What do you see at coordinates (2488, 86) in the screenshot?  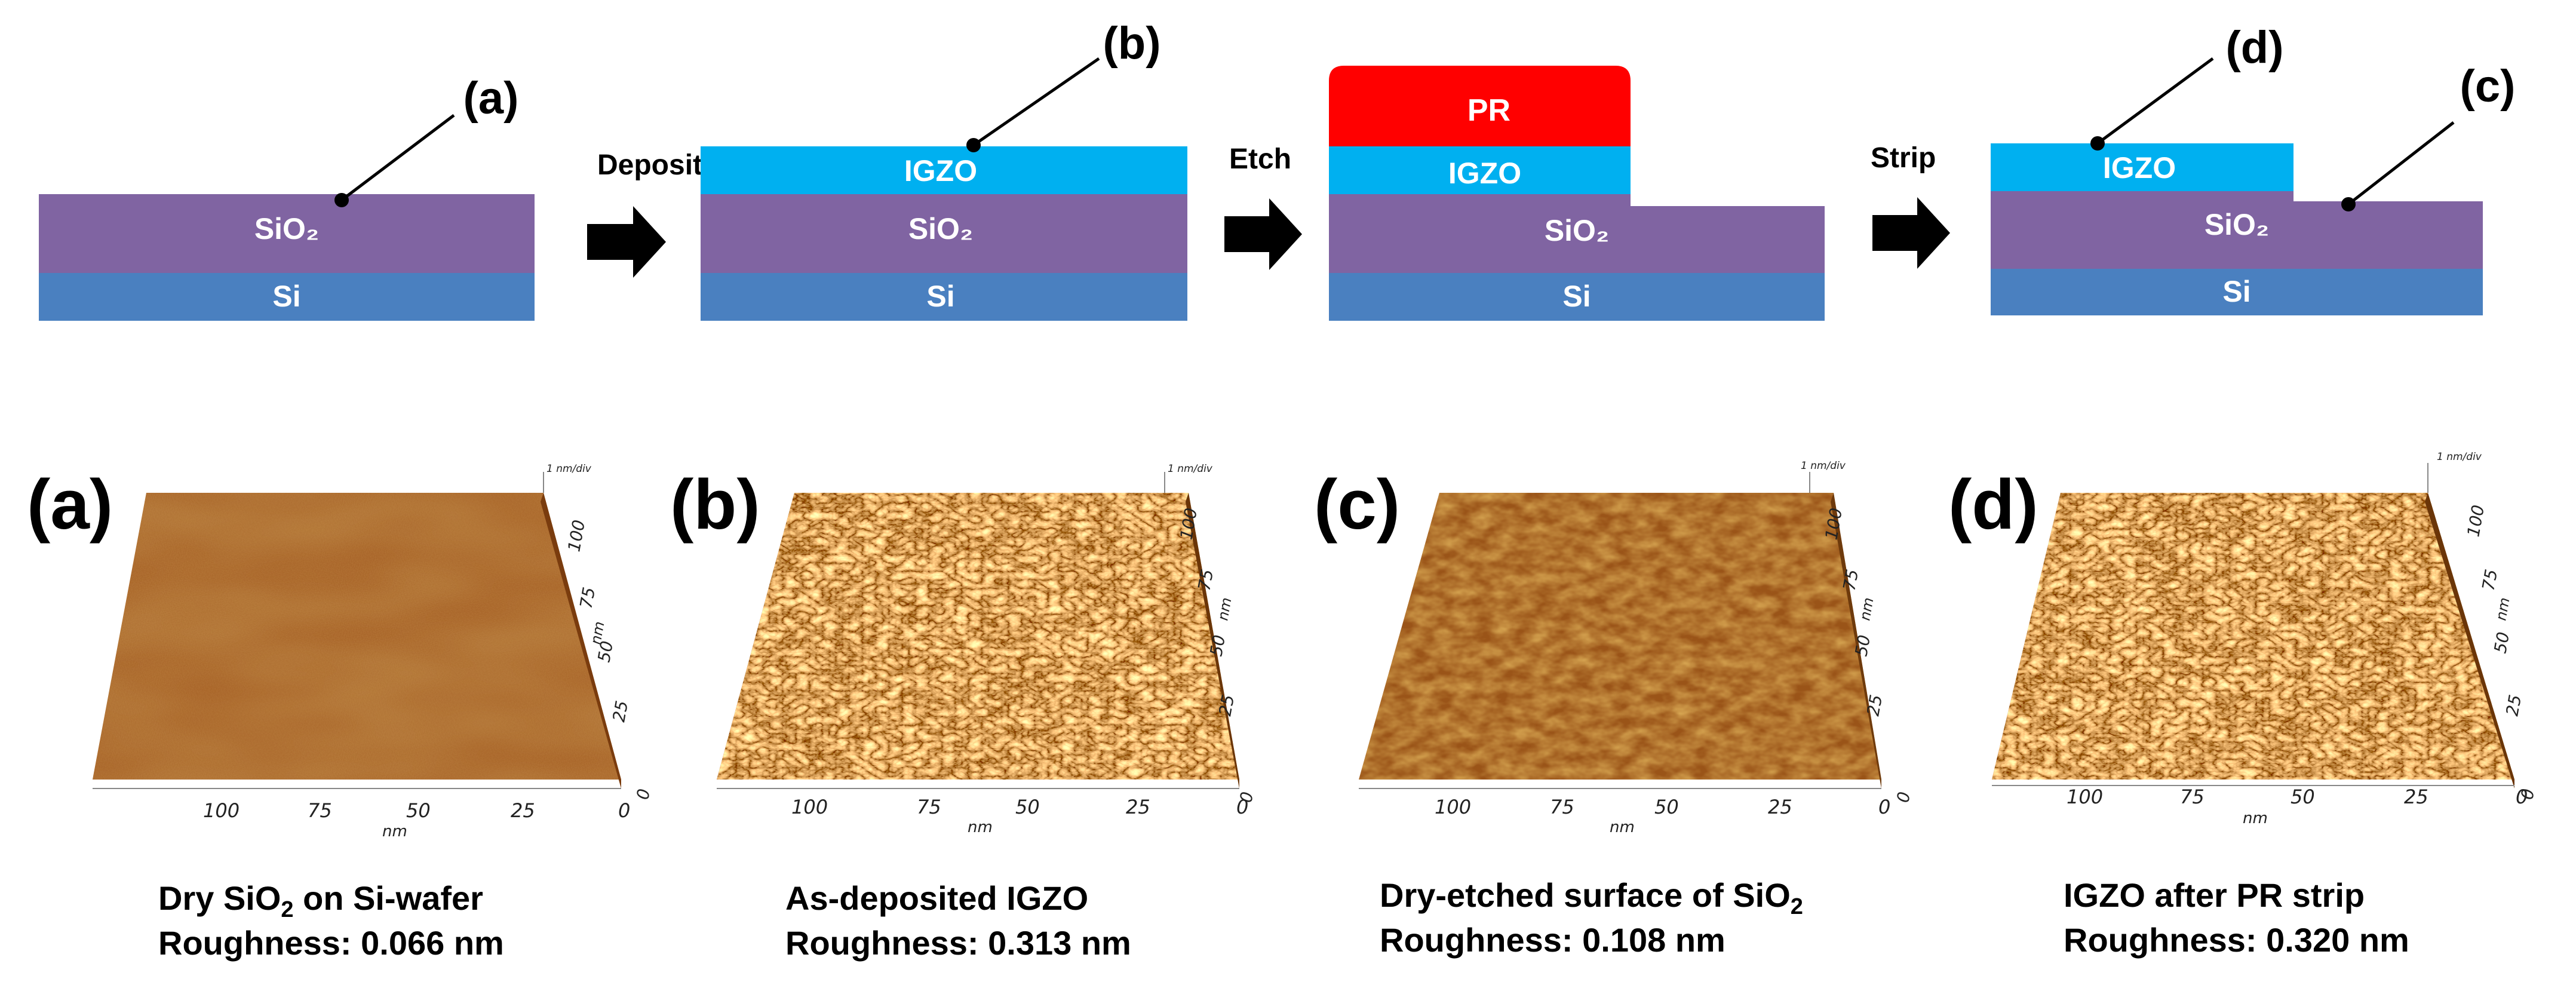 I see `callout-c: (c)` at bounding box center [2488, 86].